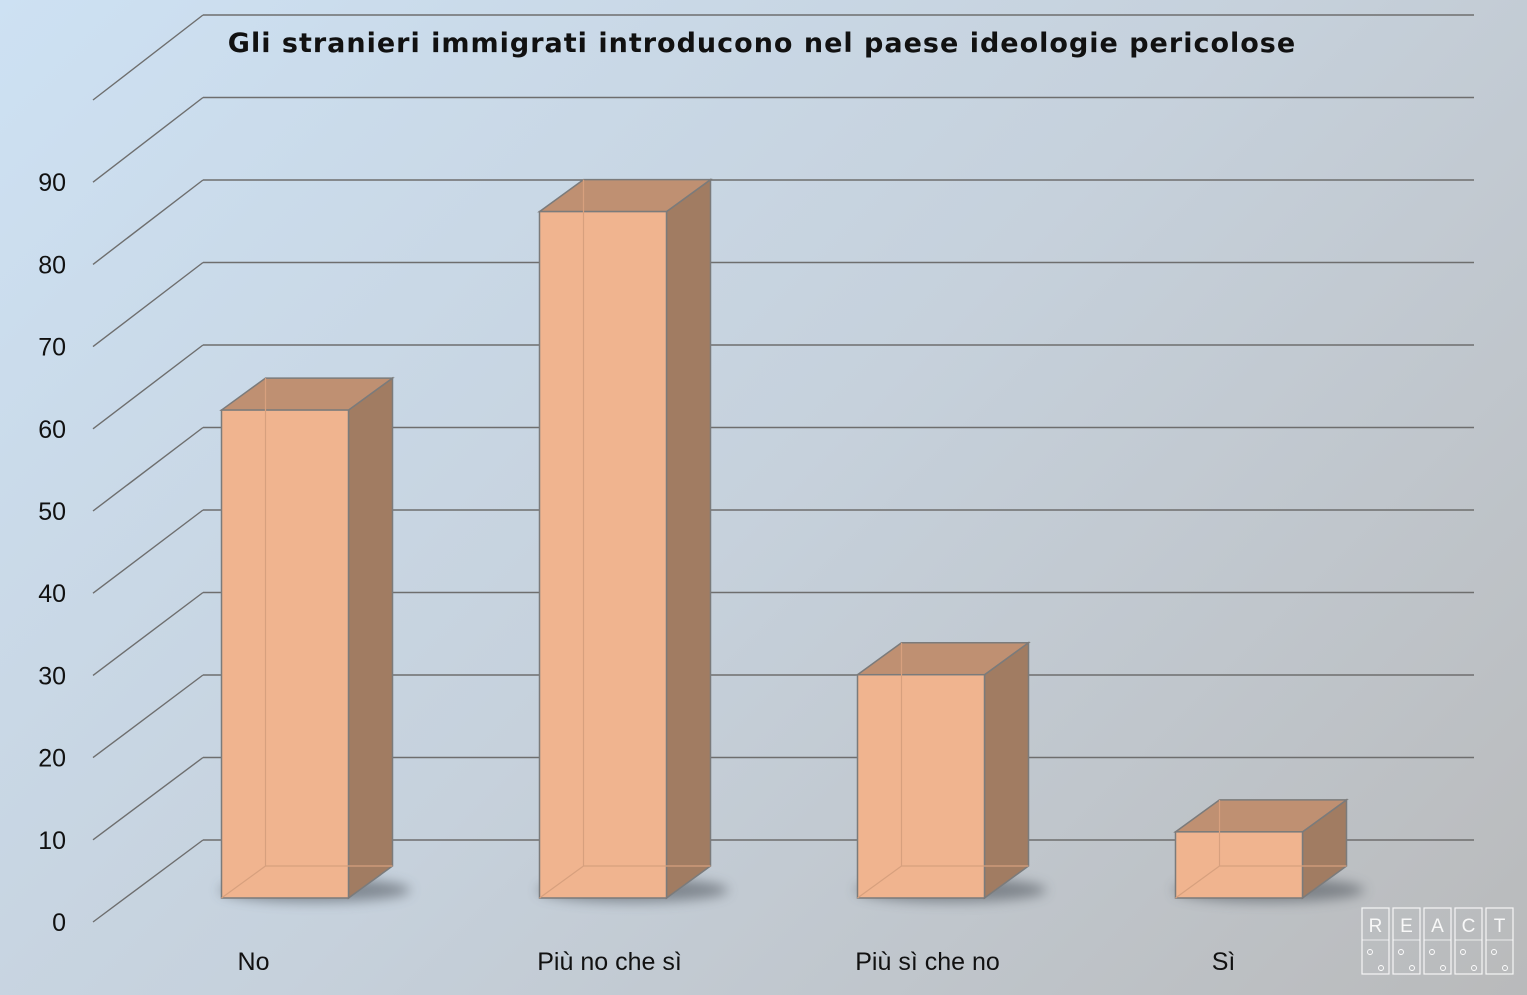 The width and height of the screenshot is (1527, 995). I want to click on y-tick-label: 10, so click(52, 841).